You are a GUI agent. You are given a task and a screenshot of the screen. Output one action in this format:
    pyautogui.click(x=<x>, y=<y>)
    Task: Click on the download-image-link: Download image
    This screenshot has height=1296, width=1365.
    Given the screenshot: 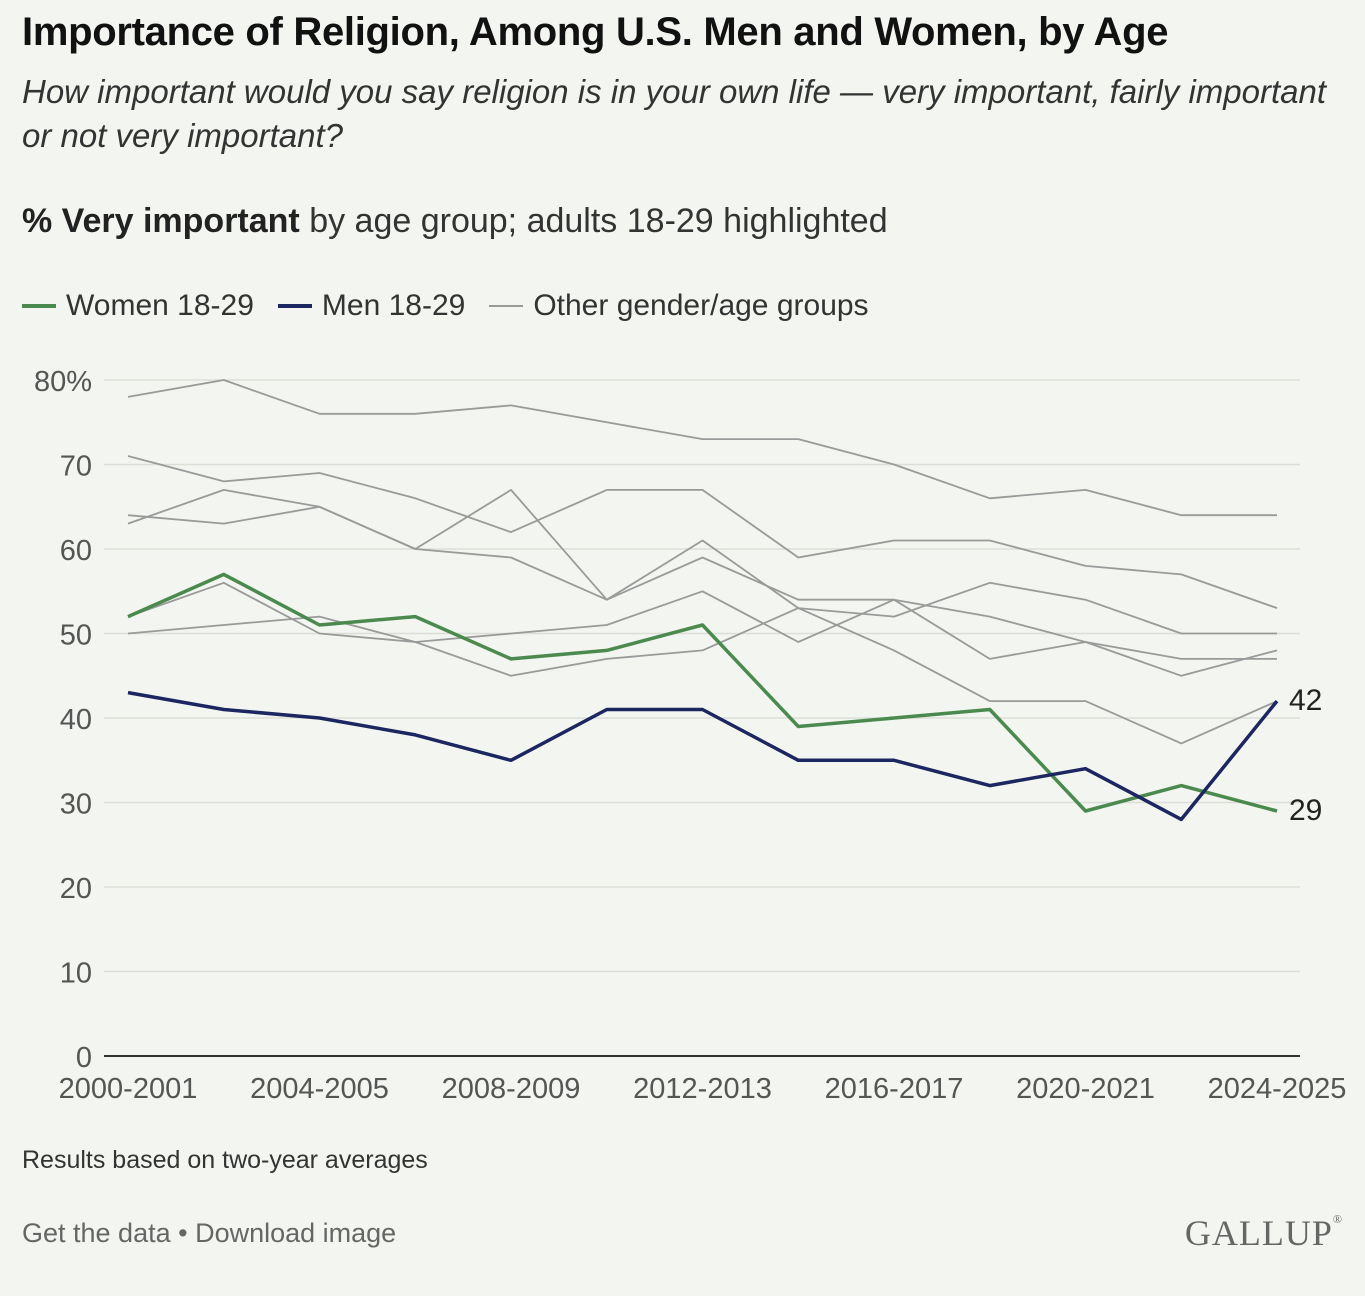 What is the action you would take?
    pyautogui.click(x=296, y=1233)
    